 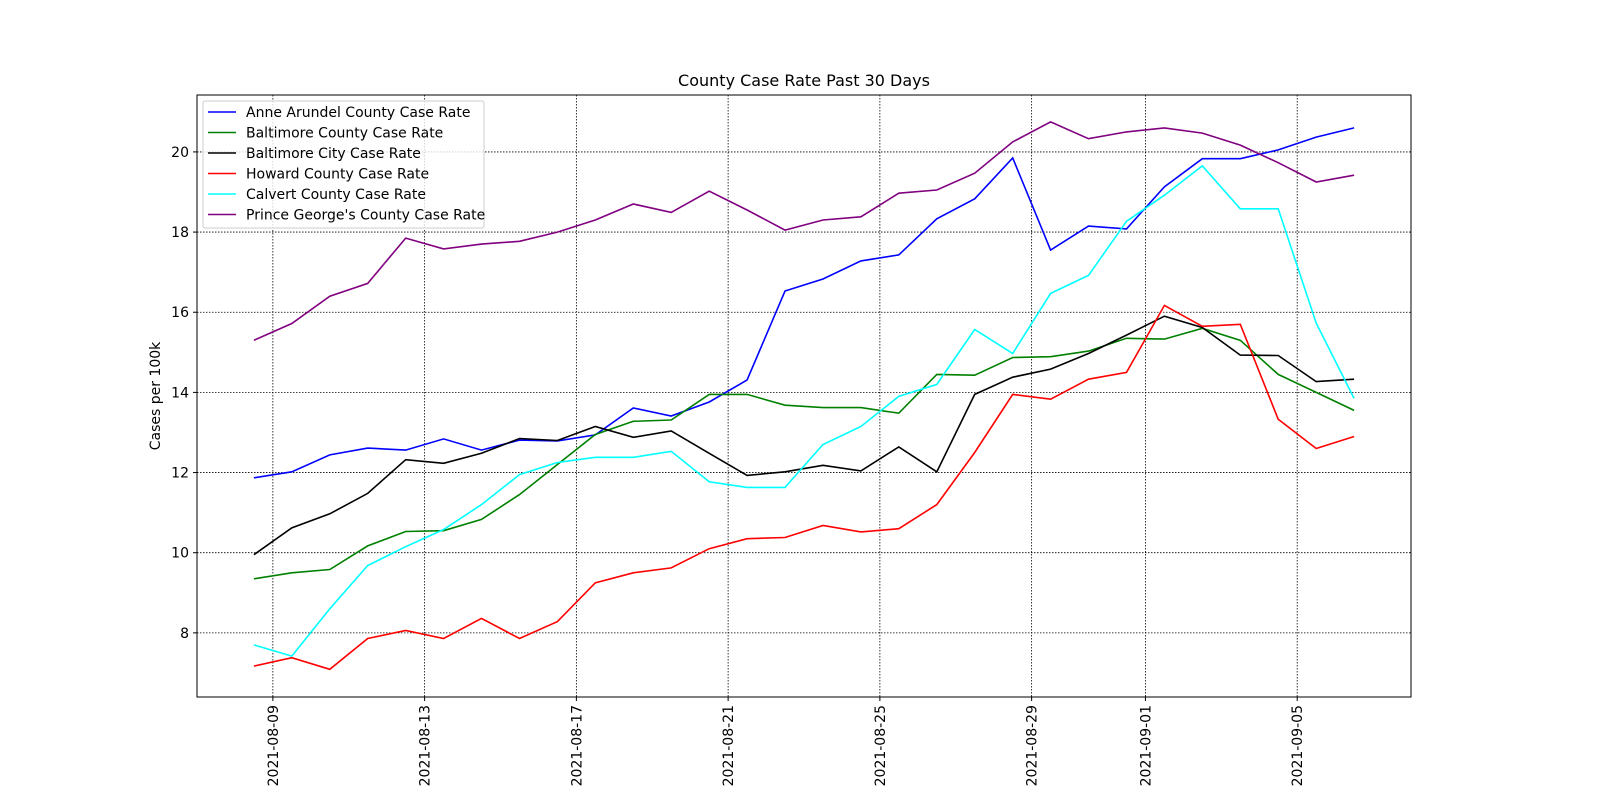 What do you see at coordinates (365, 216) in the screenshot?
I see `legend-label: Prince George's County Case Rate` at bounding box center [365, 216].